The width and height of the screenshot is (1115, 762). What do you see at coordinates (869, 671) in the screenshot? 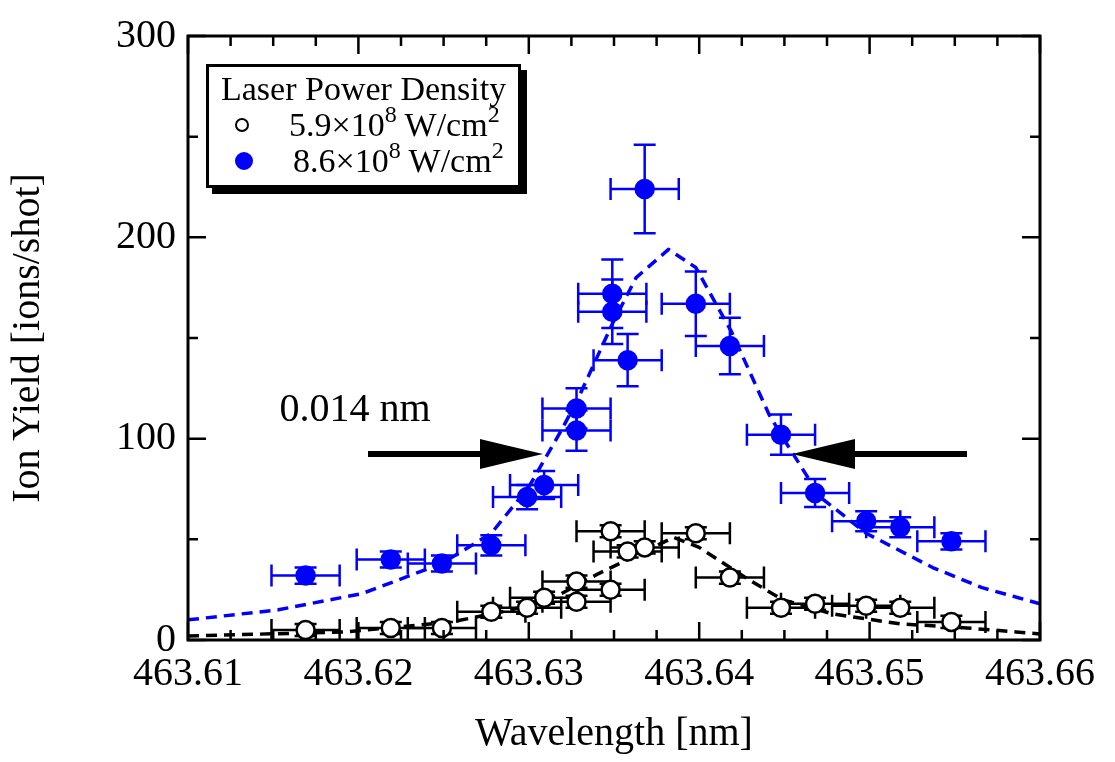
I see `x-tick-label: 463.65` at bounding box center [869, 671].